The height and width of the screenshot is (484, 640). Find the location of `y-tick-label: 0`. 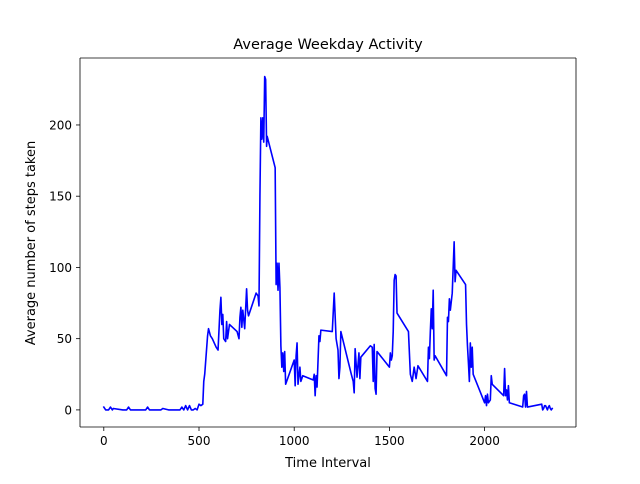

y-tick-label: 0 is located at coordinates (68, 410).